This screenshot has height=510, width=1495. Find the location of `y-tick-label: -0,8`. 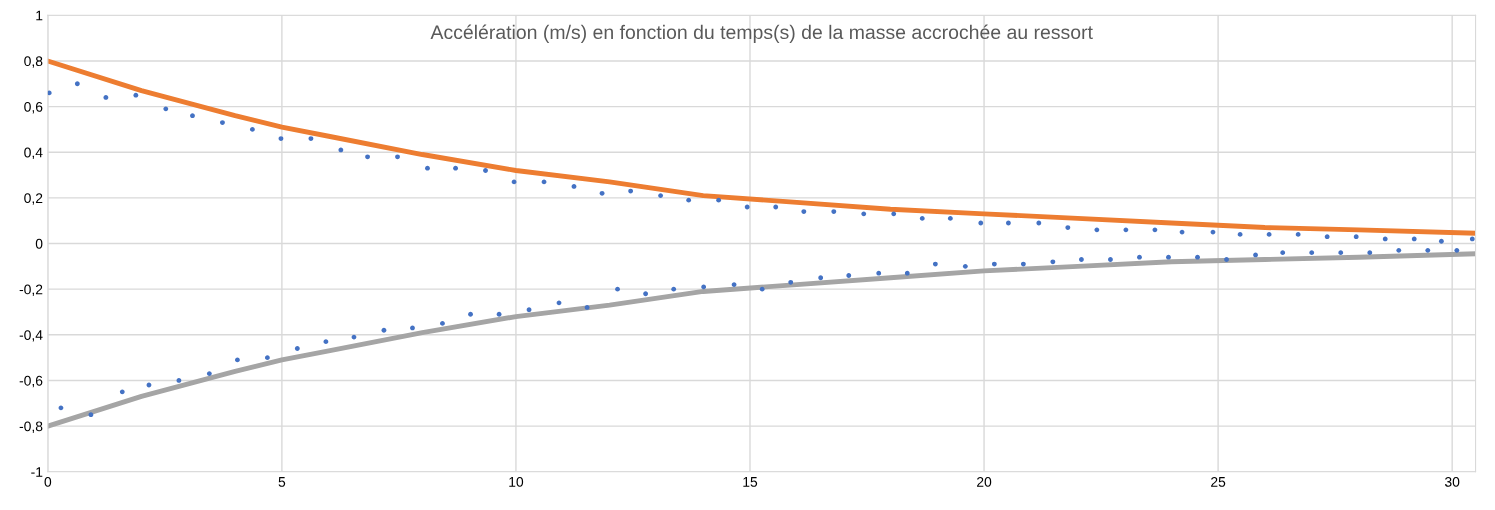

y-tick-label: -0,8 is located at coordinates (31, 427).